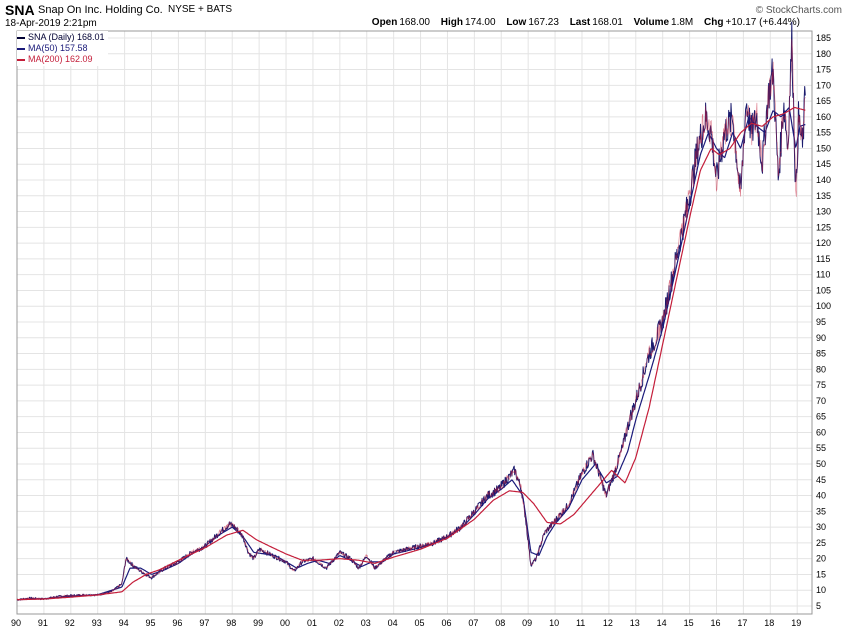 Image resolution: width=850 pixels, height=633 pixels. I want to click on x-tick-label: 14, so click(662, 623).